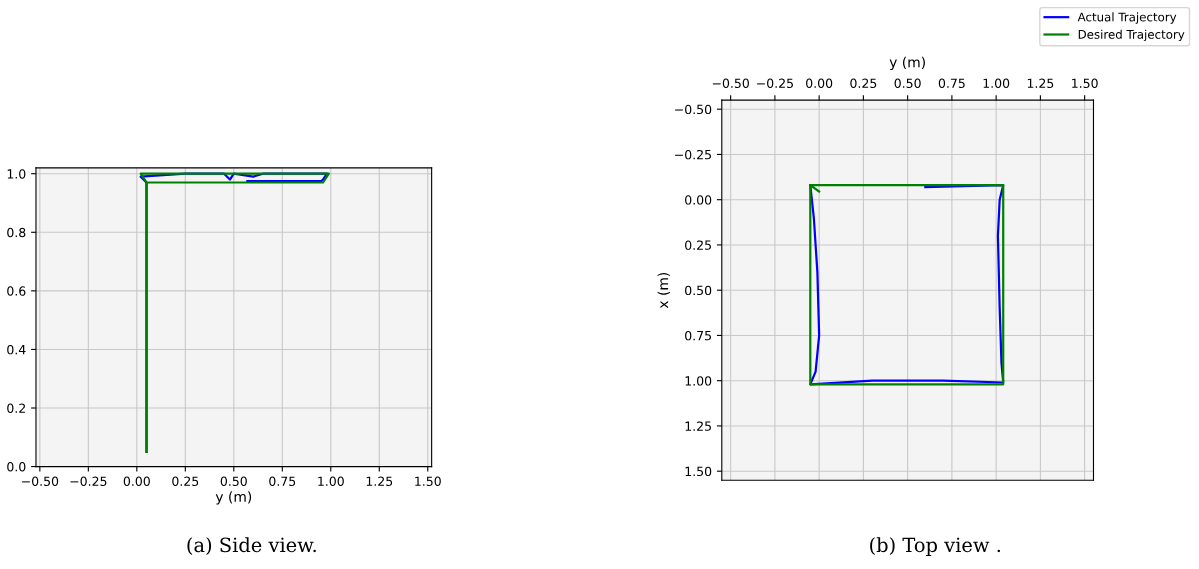  I want to click on y-tick-label: 1.0, so click(16, 174).